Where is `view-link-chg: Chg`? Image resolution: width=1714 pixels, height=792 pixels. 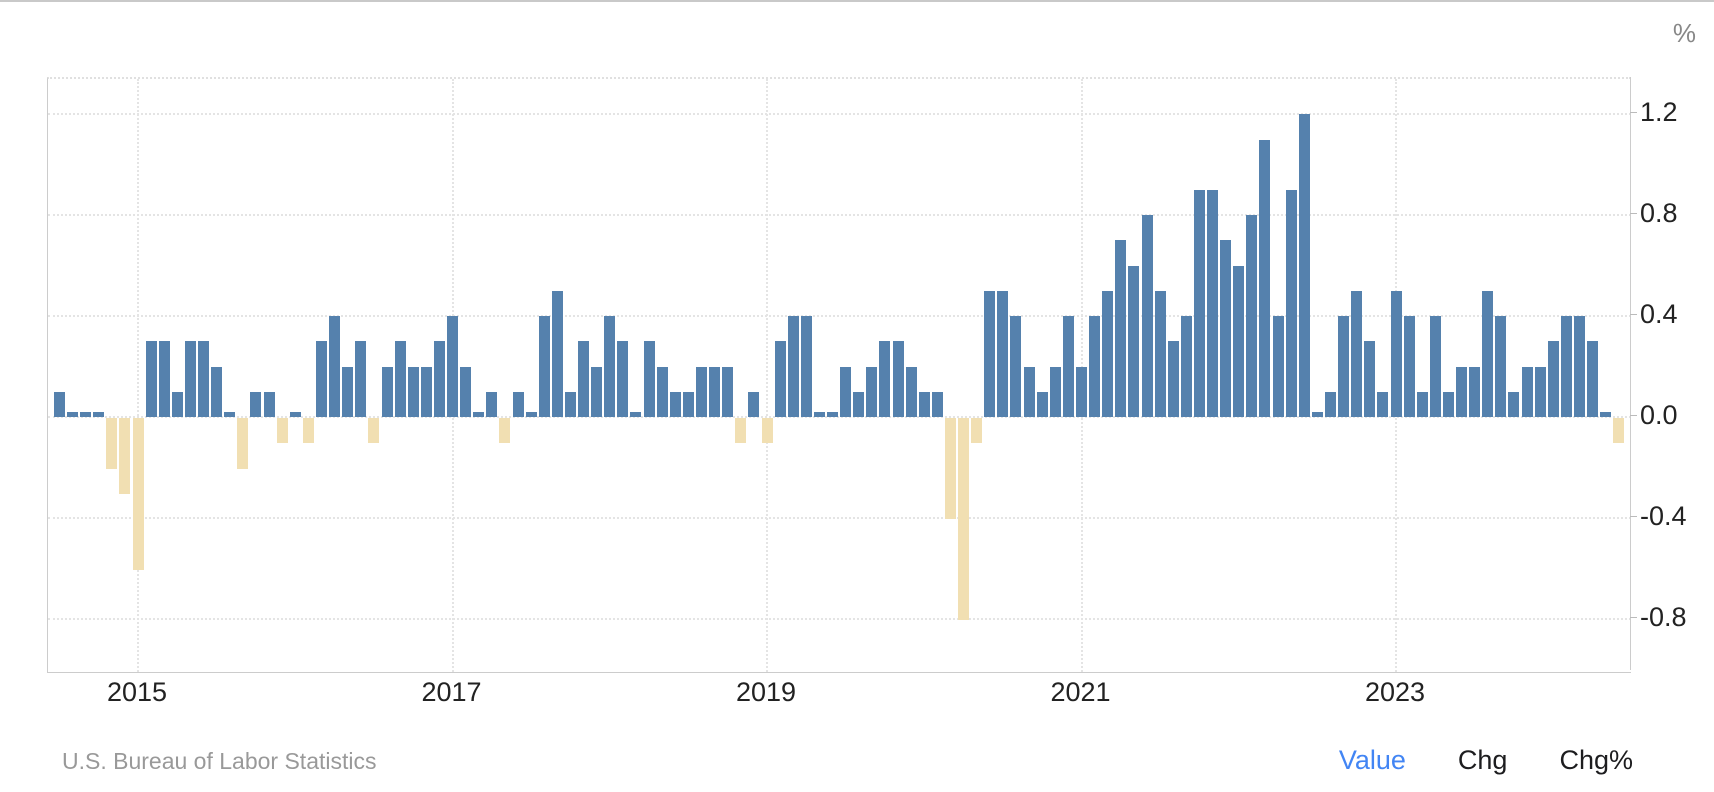 view-link-chg: Chg is located at coordinates (1482, 760).